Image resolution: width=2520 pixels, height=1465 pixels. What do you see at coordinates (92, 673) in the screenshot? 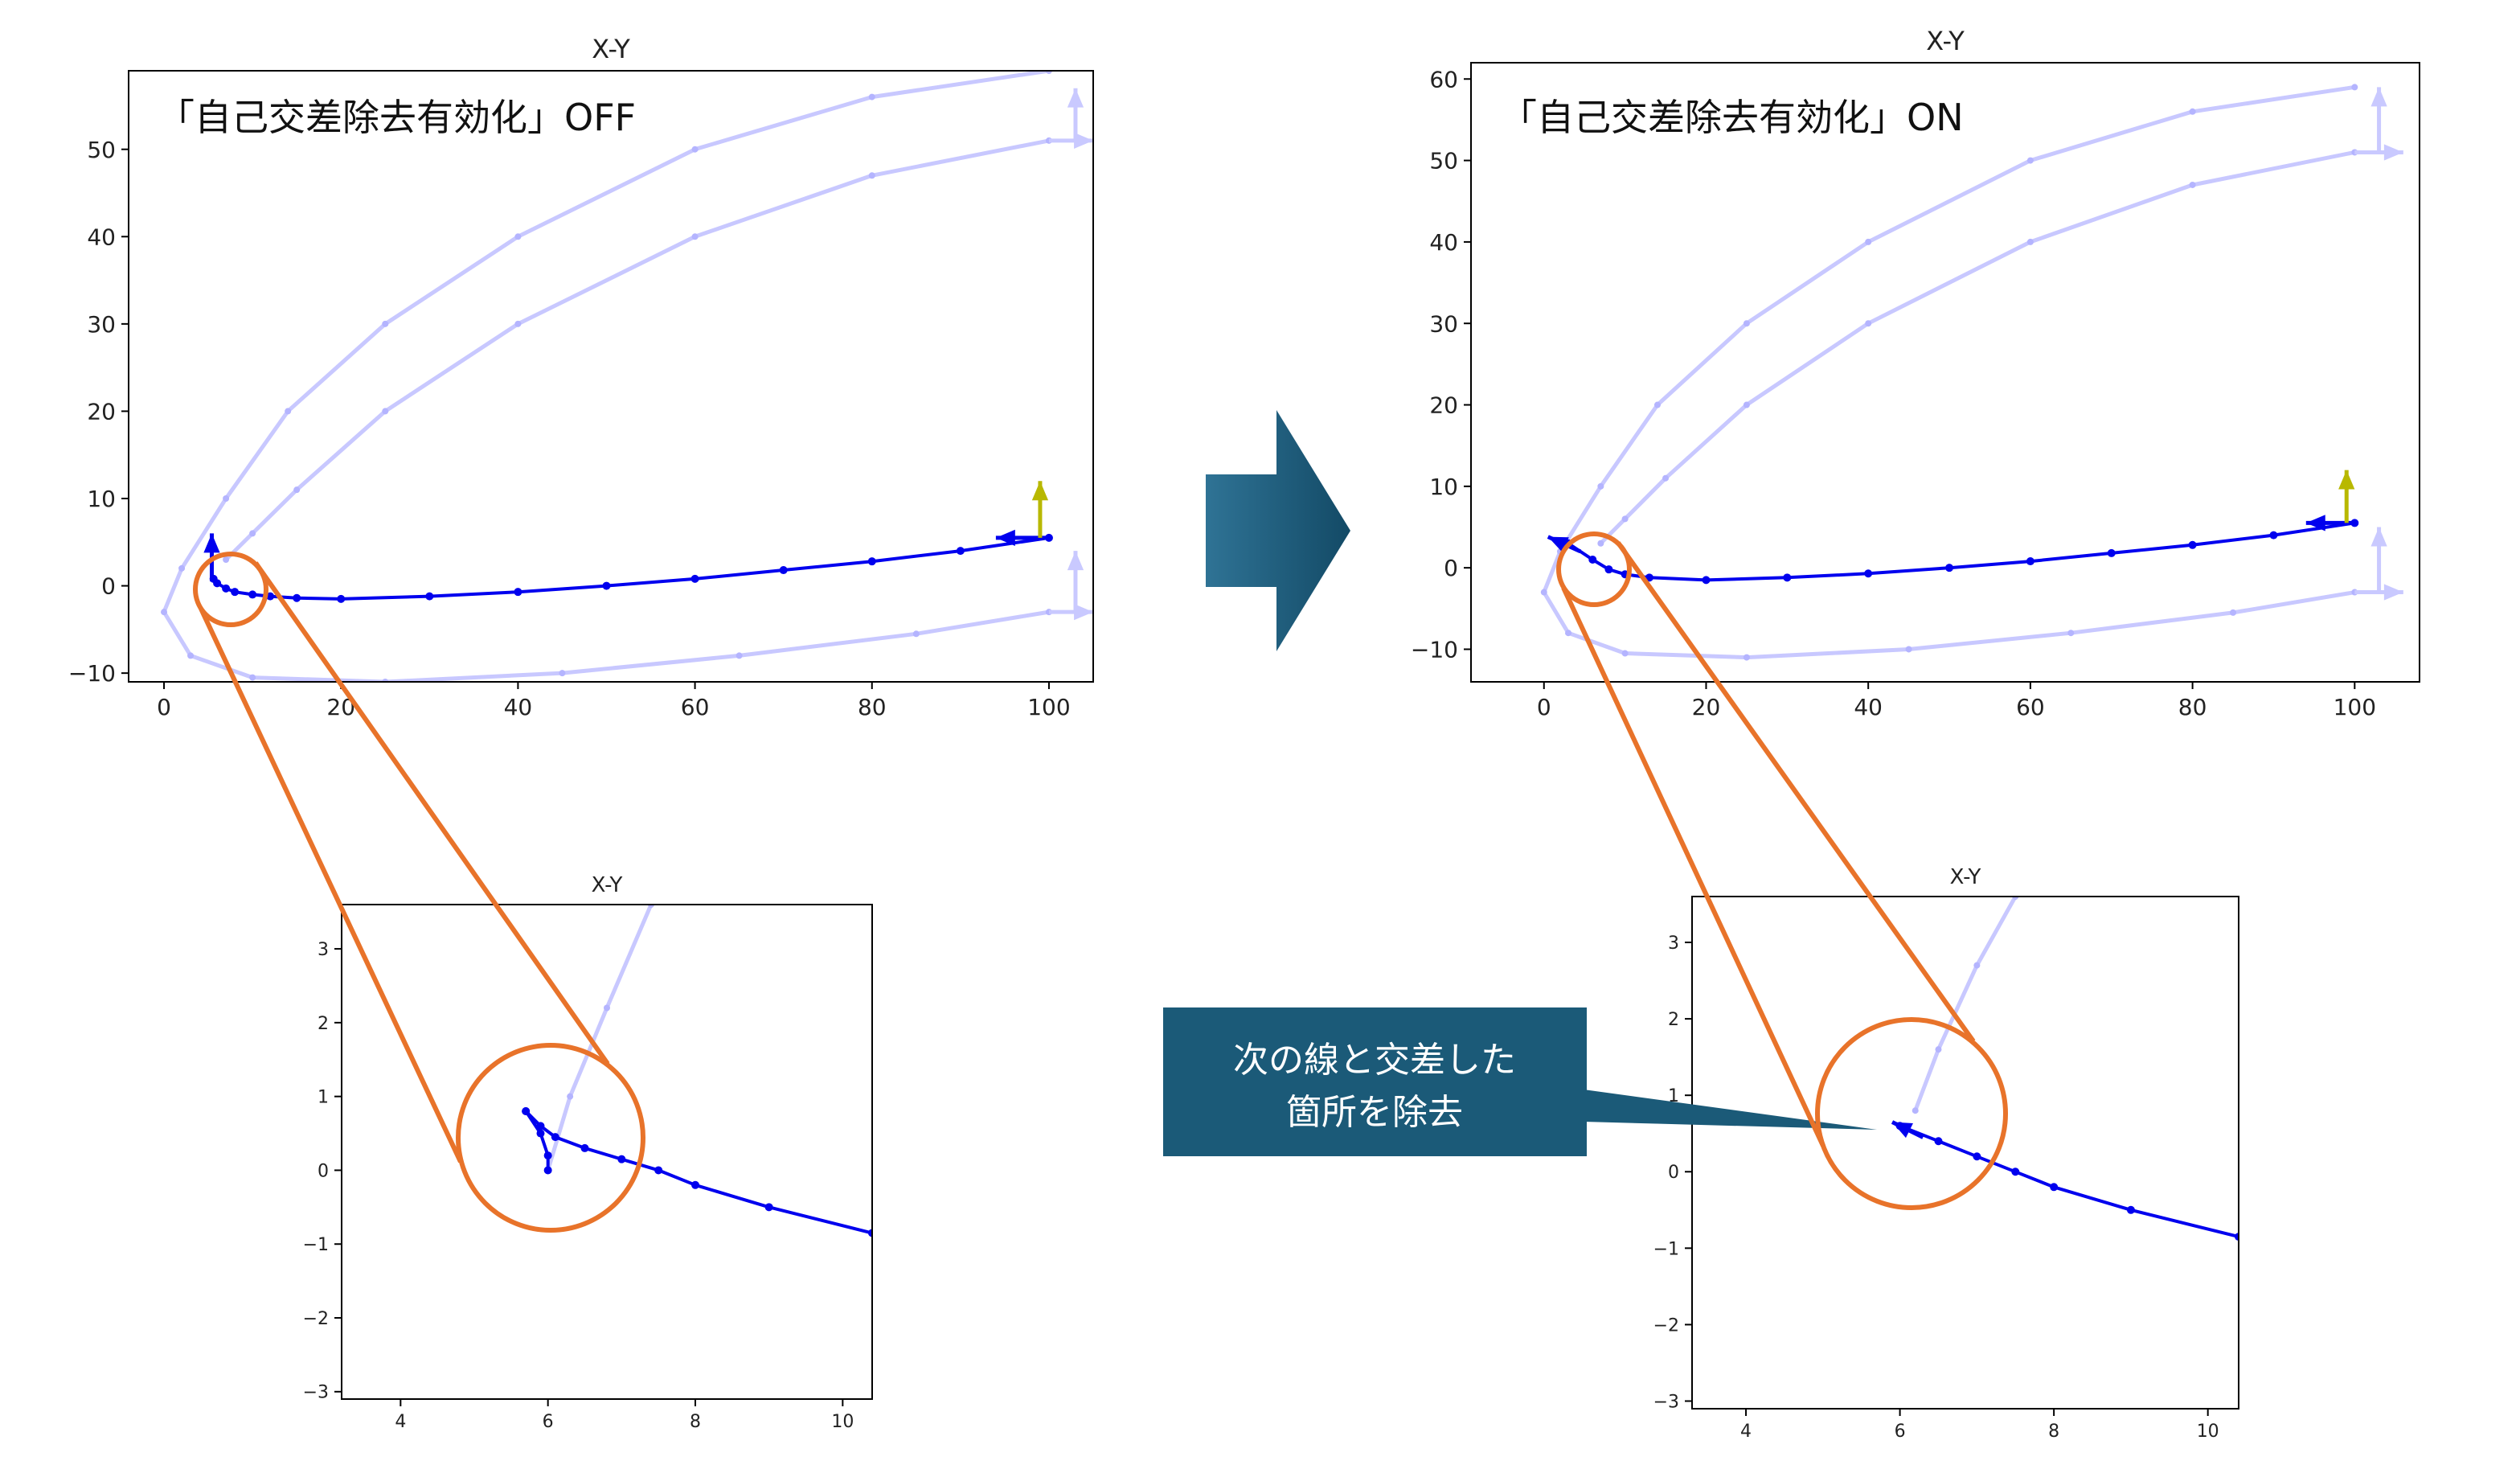
I see `y-tick-label: −10` at bounding box center [92, 673].